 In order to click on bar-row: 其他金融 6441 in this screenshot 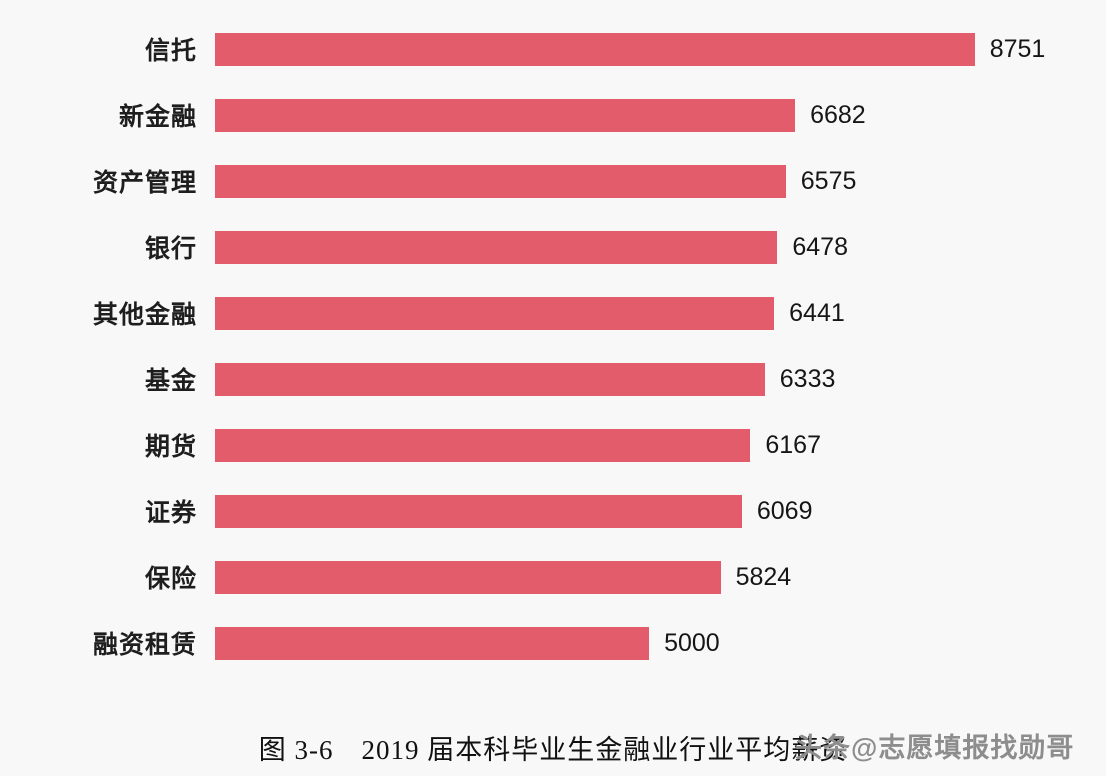, I will do `click(553, 313)`.